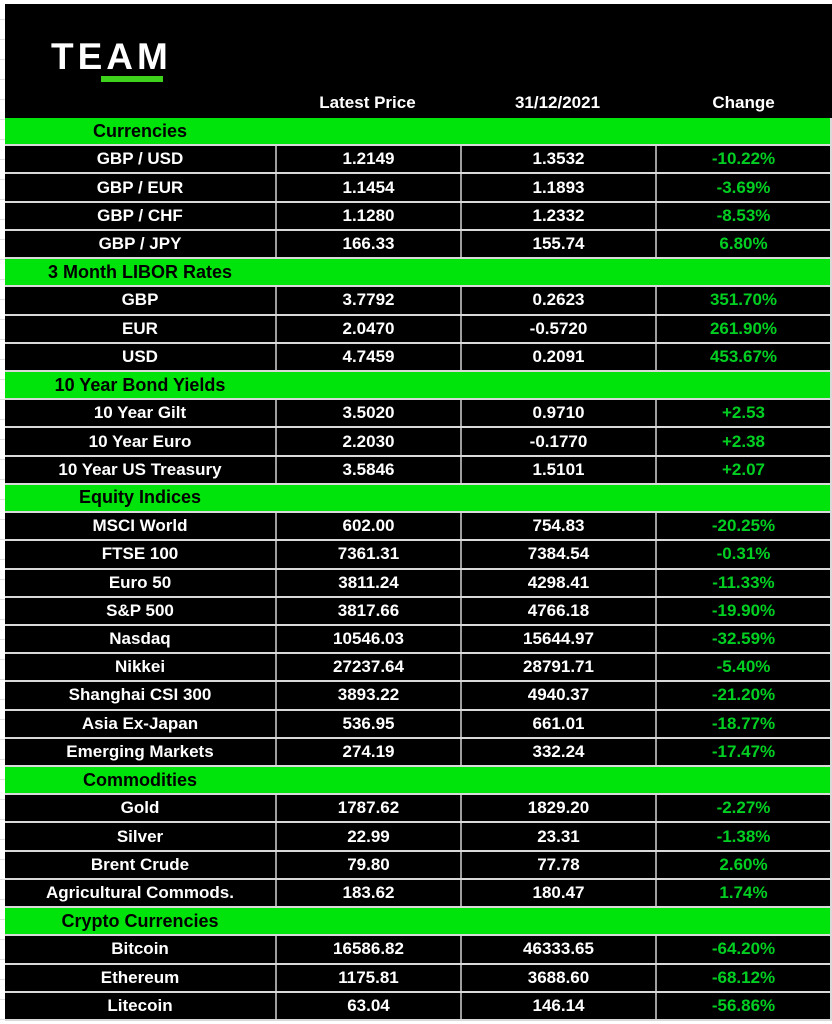  Describe the element at coordinates (417, 329) in the screenshot. I see `table-row: EUR 2.0470 -0.5720 261.90%` at that location.